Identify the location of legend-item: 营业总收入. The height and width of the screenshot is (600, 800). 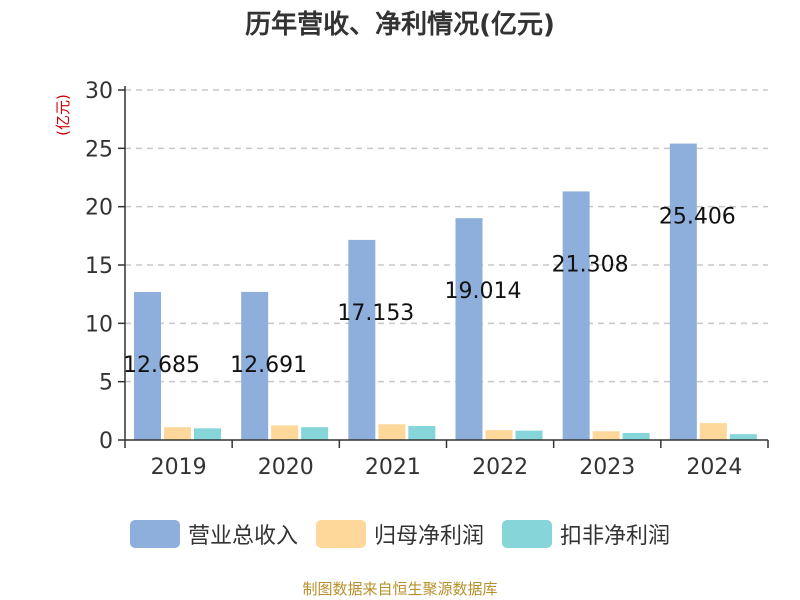
(213, 534).